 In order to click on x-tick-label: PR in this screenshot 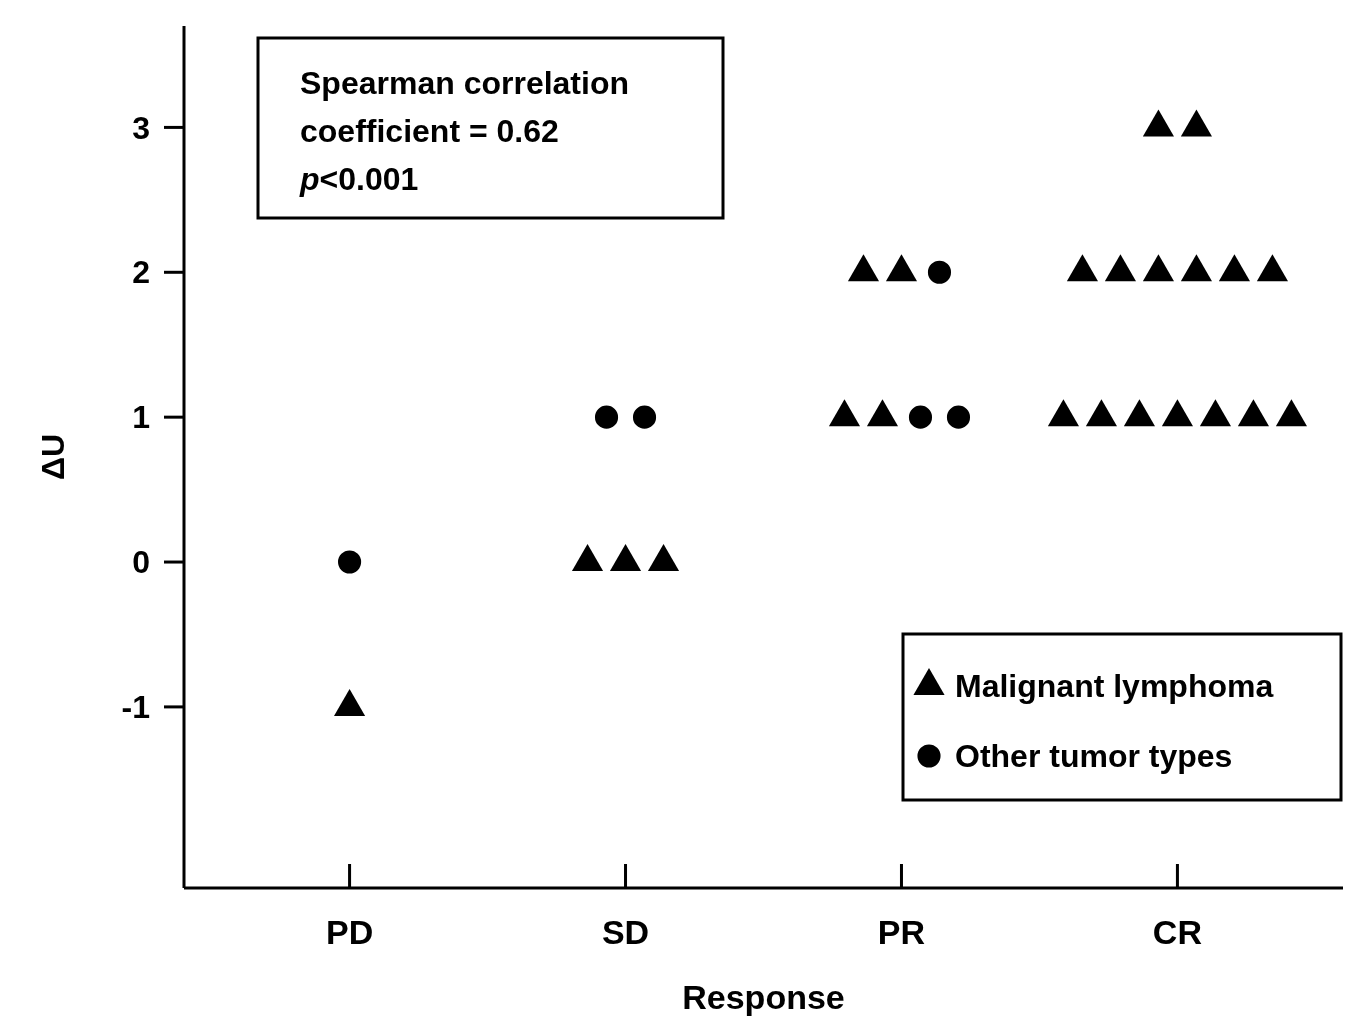, I will do `click(901, 932)`.